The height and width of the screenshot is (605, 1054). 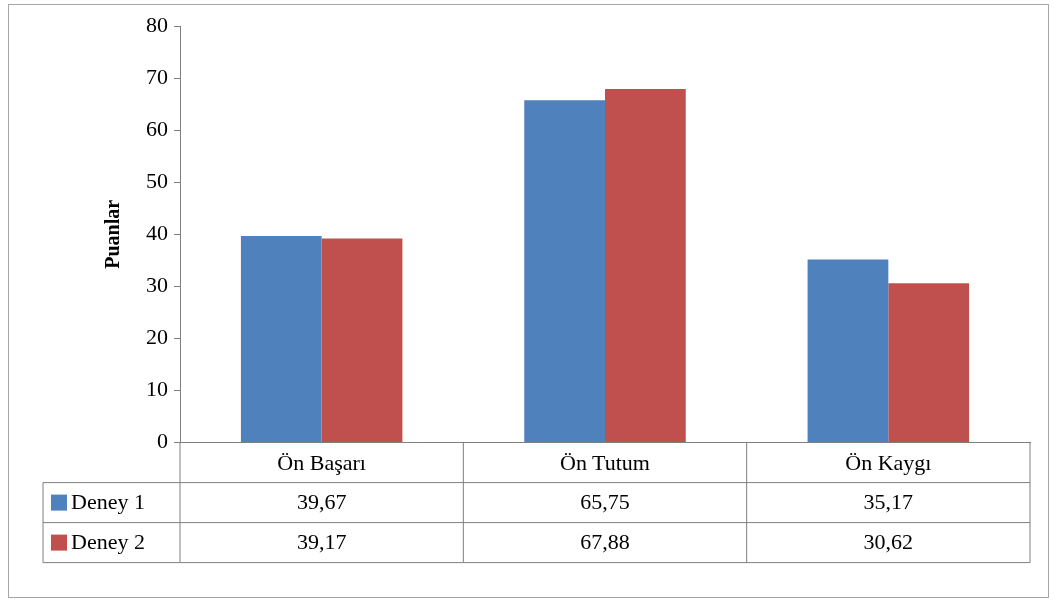 I want to click on data-label: 39,67, so click(x=321, y=502).